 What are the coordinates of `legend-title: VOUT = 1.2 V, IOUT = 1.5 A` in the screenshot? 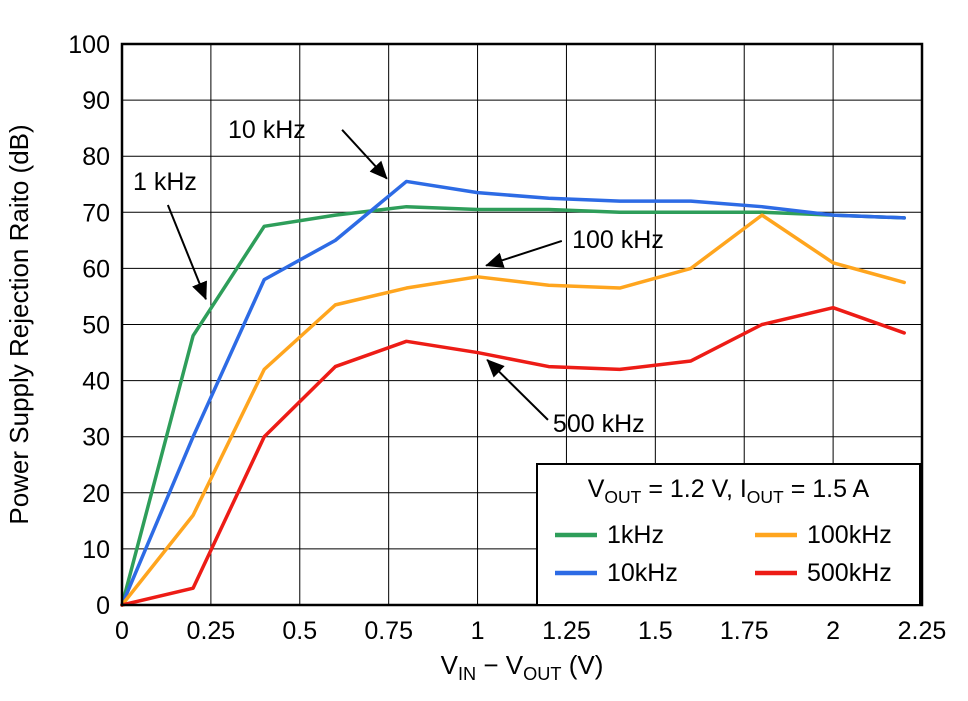 It's located at (729, 491).